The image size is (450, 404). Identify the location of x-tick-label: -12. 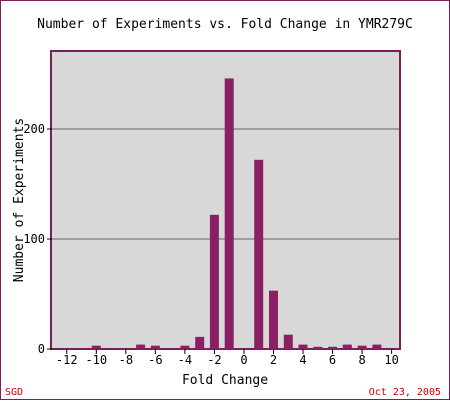
(67, 360).